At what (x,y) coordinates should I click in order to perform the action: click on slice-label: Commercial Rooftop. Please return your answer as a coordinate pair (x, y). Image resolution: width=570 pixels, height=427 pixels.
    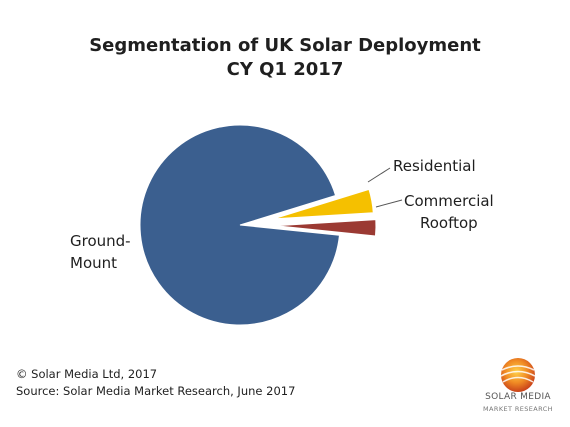
    Looking at the image, I should click on (449, 212).